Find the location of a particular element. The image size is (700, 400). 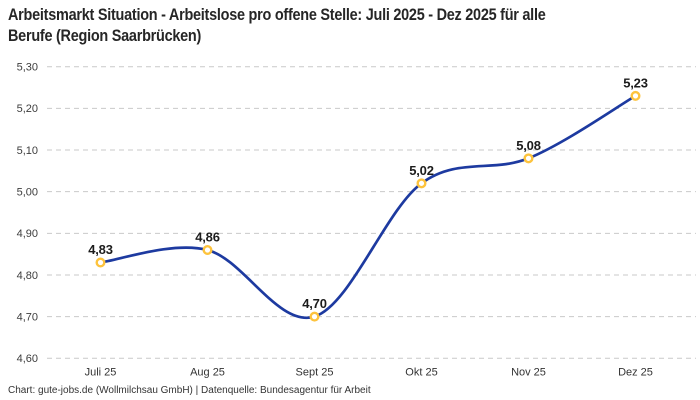

y-axis-tick-label: 4,60 is located at coordinates (27, 359).